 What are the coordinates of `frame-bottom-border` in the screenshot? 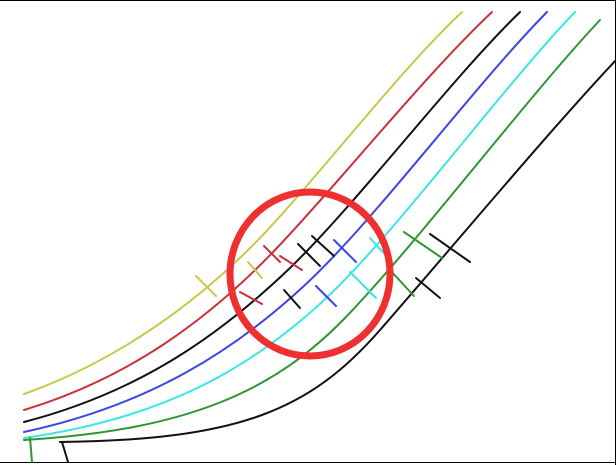 It's located at (308, 462).